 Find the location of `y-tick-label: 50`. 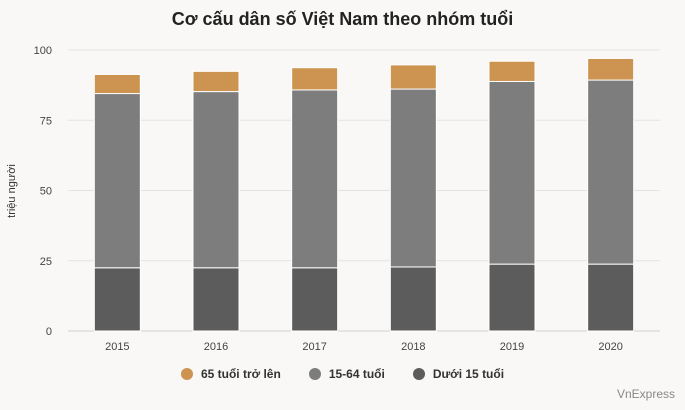

y-tick-label: 50 is located at coordinates (46, 192).